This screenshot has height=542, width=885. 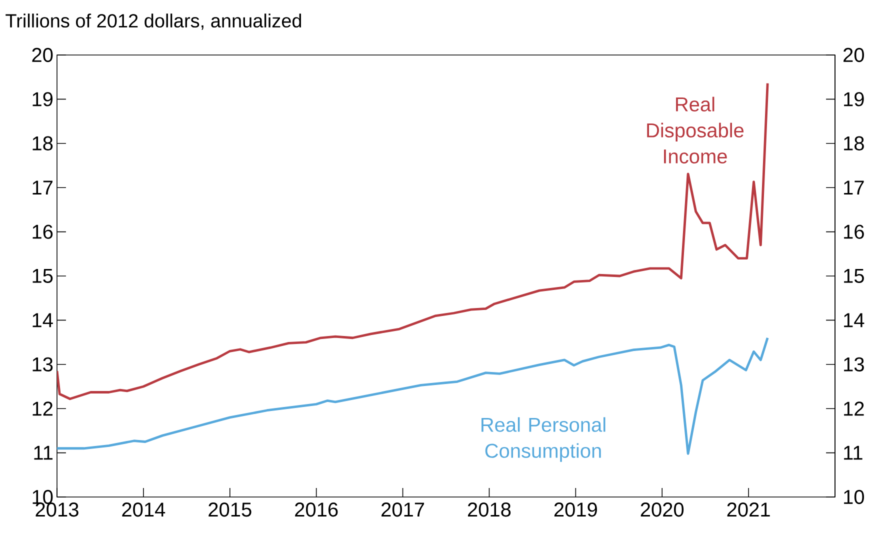 I want to click on y2-tick-label: 19, so click(x=42, y=99).